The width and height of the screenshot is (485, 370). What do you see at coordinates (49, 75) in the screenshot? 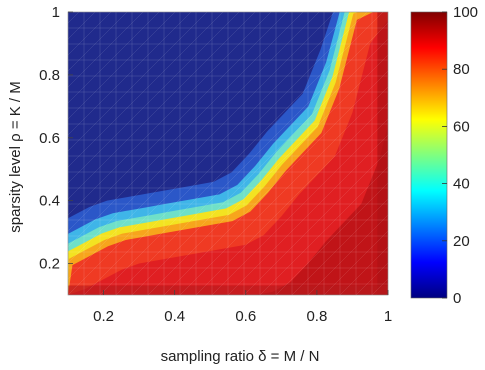
I see `y-tick-label: 0.8` at bounding box center [49, 75].